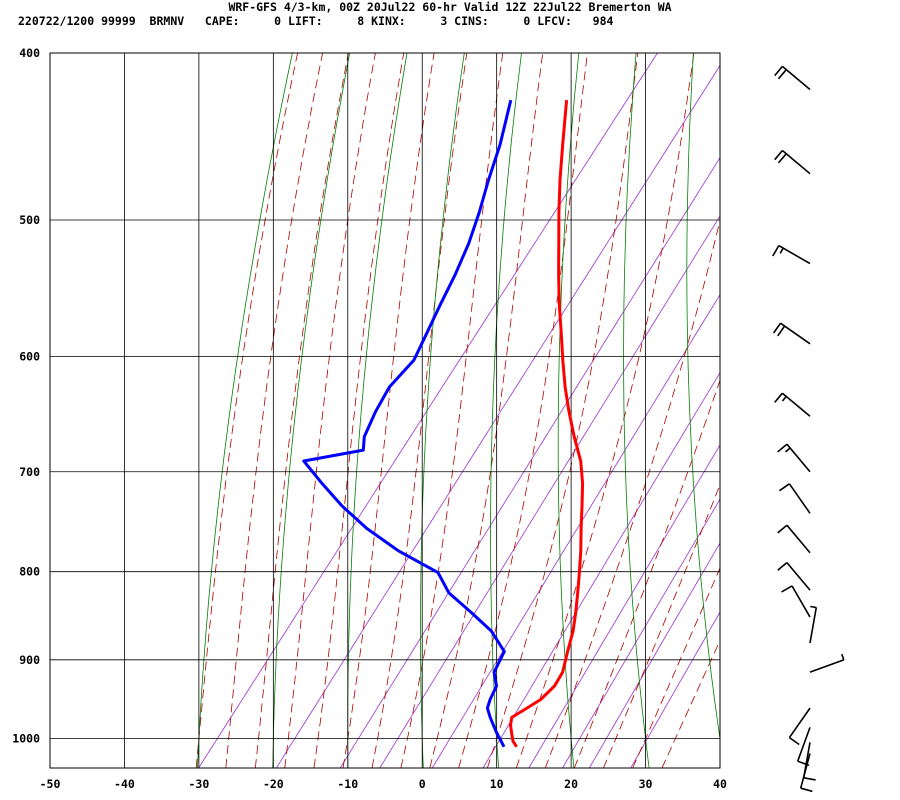  I want to click on temperature-tick-label: -30, so click(198, 784).